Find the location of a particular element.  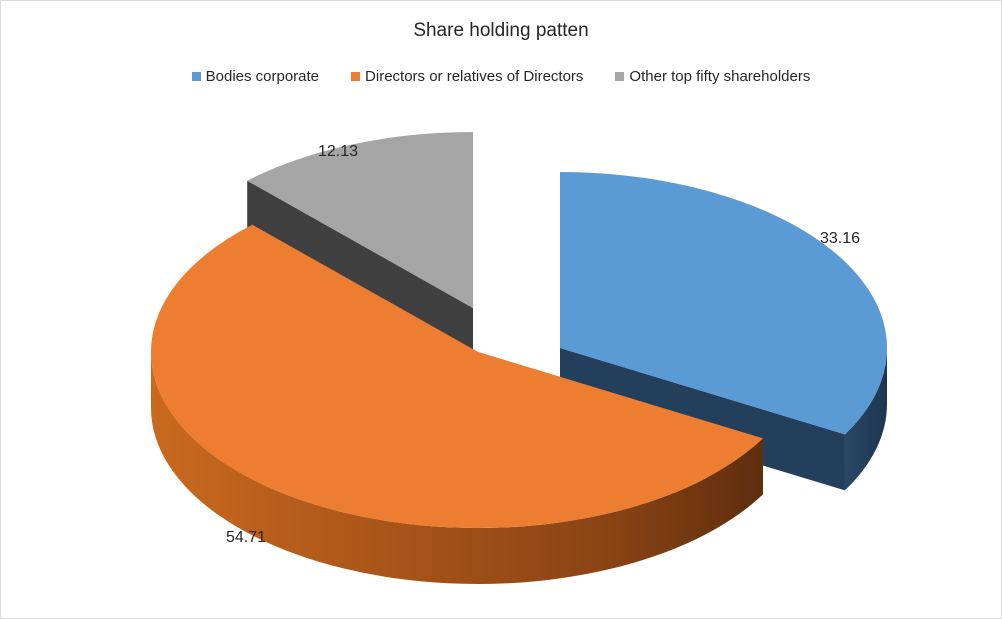

legend-item-directors: Directors or relatives of Directors is located at coordinates (467, 76).